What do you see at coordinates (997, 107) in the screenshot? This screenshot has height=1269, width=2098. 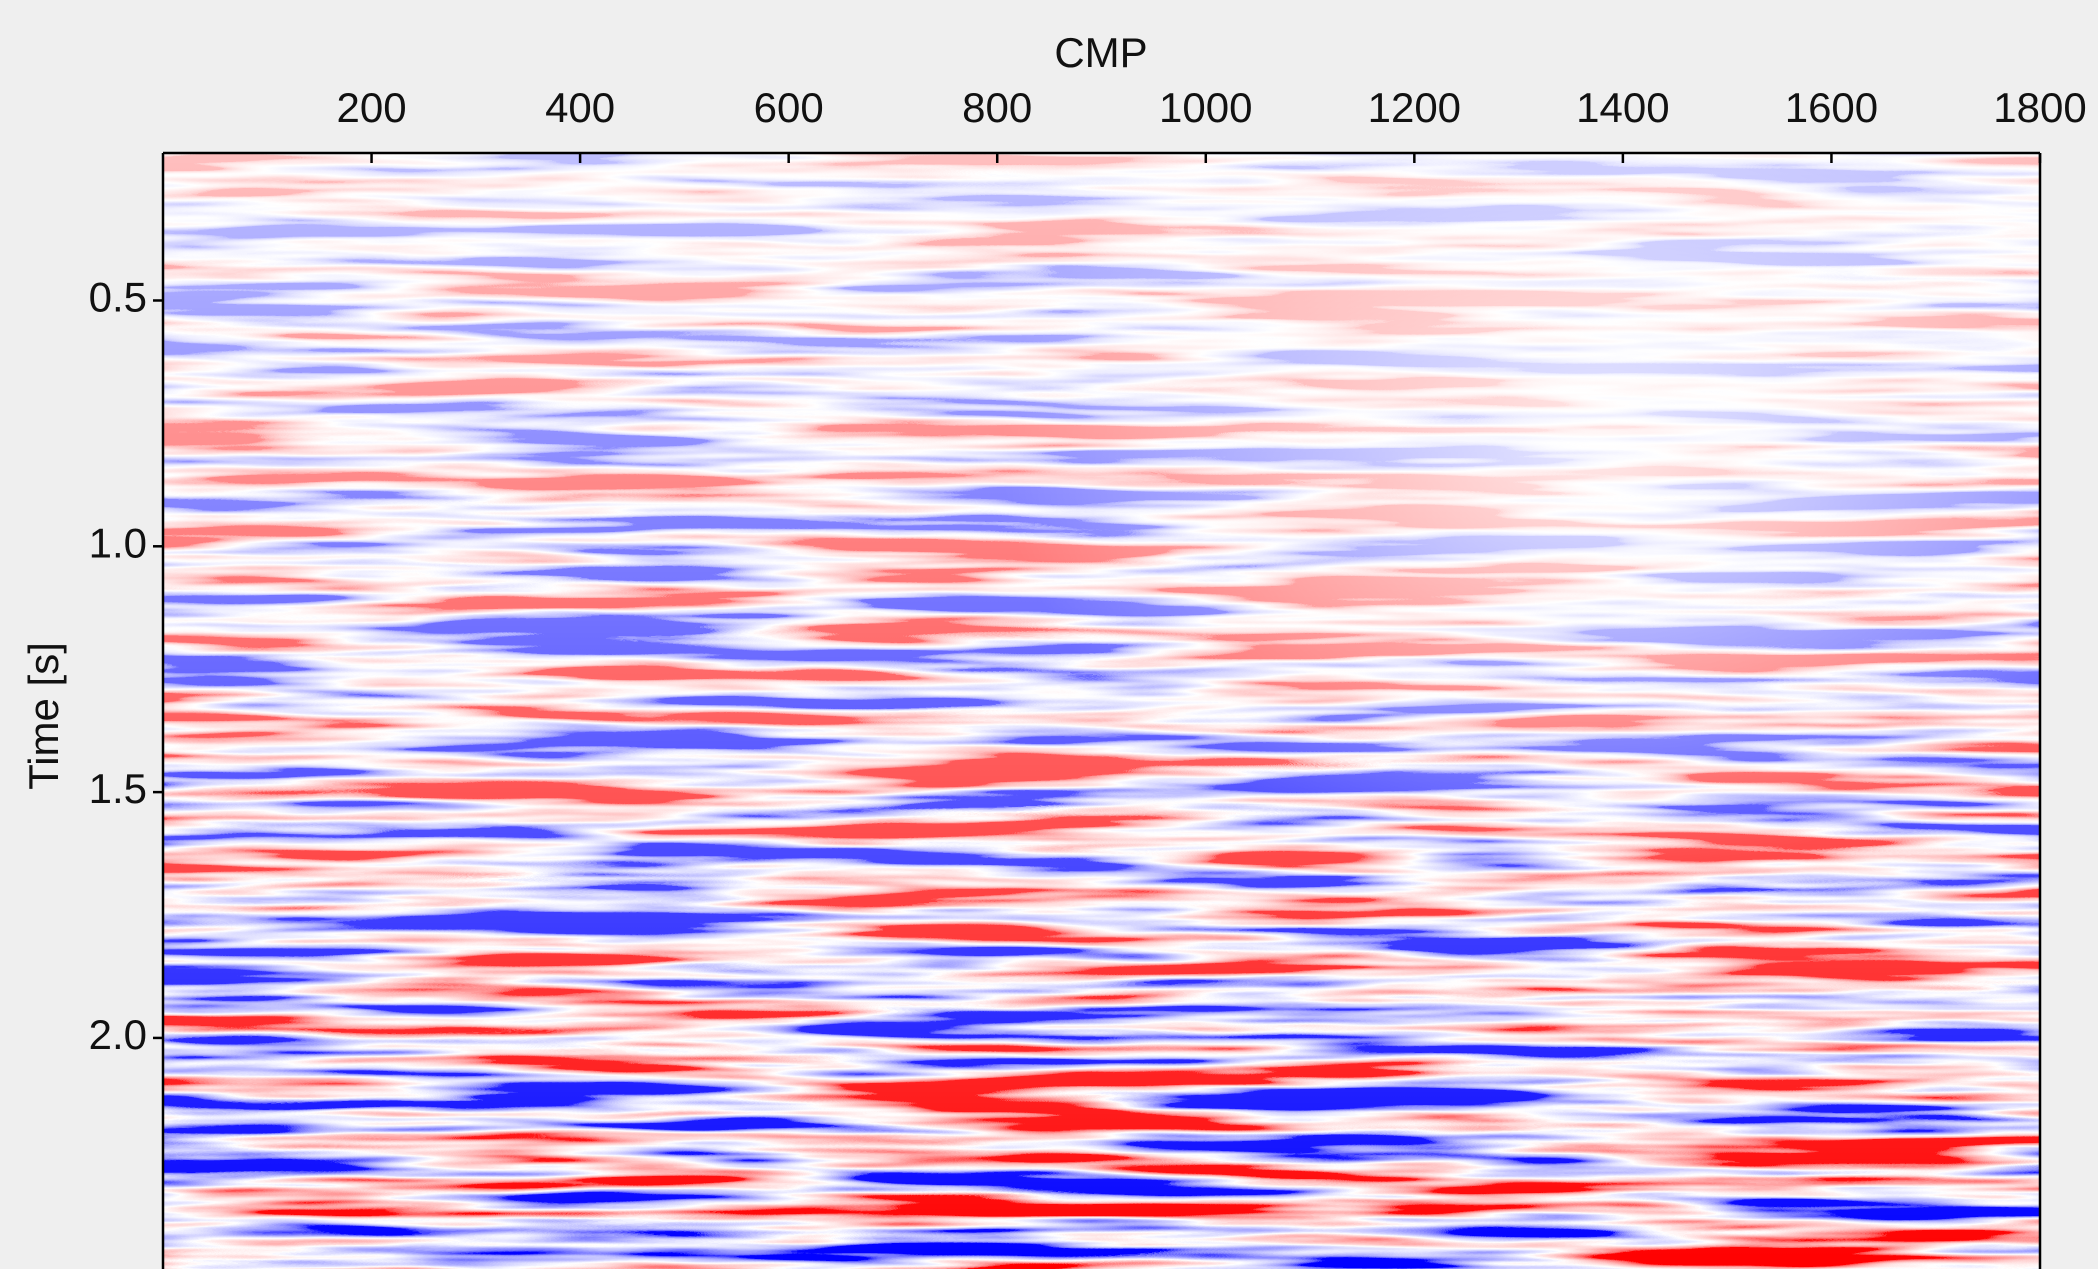 I see `x-tick-label: 800` at bounding box center [997, 107].